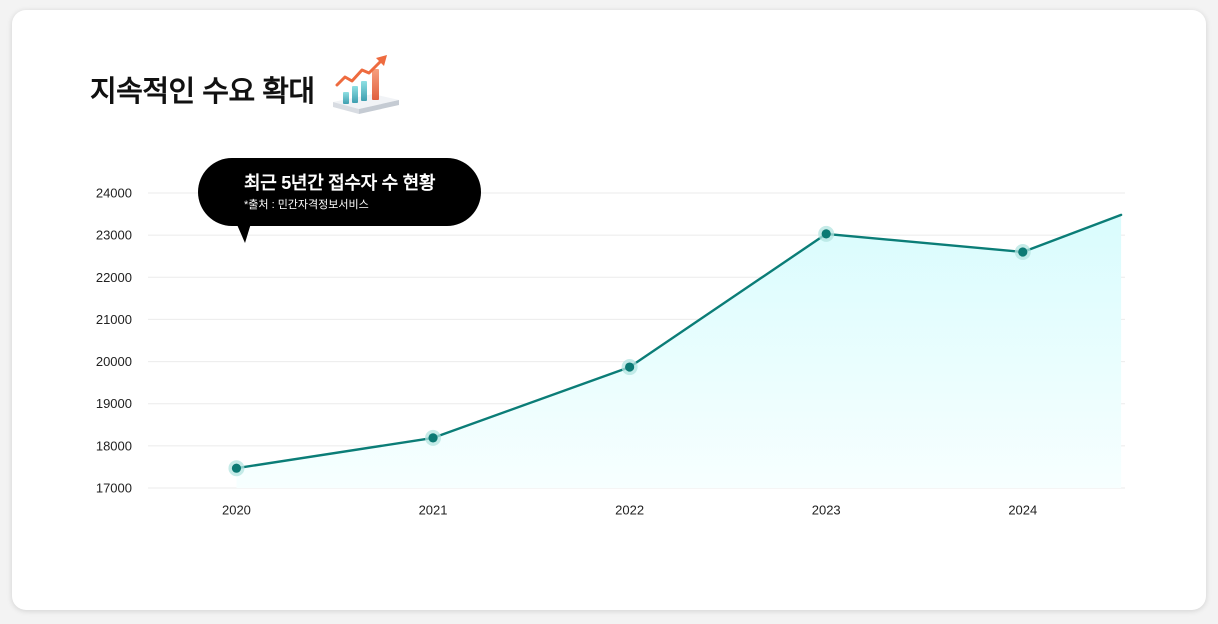 This screenshot has width=1218, height=624. I want to click on data-point-2024, so click(1022, 252).